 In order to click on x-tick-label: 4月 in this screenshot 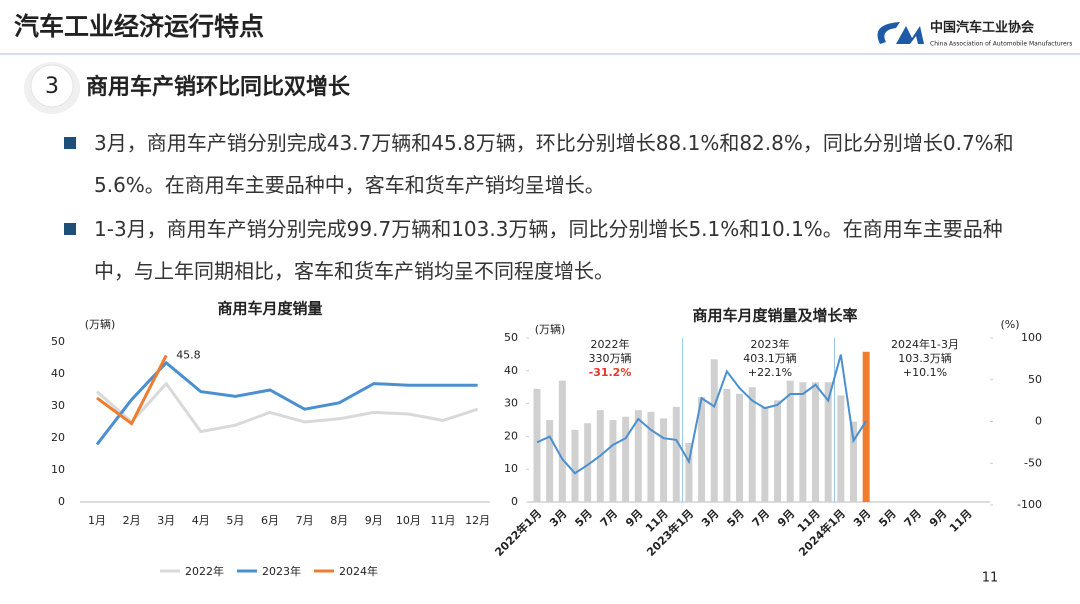, I will do `click(201, 520)`.